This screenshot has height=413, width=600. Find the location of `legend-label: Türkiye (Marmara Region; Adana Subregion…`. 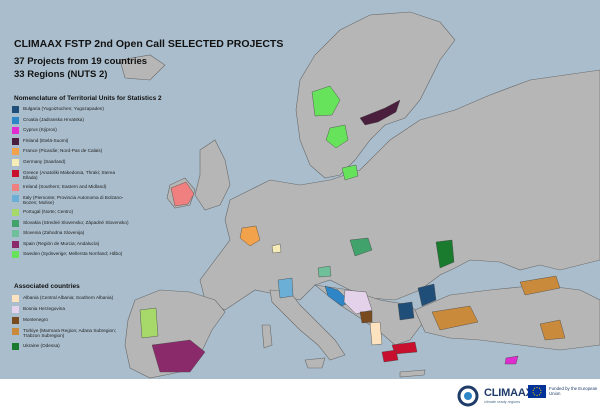

legend-label: Türkiye (Marmara Region; Adana Subregion… is located at coordinates (70, 333).